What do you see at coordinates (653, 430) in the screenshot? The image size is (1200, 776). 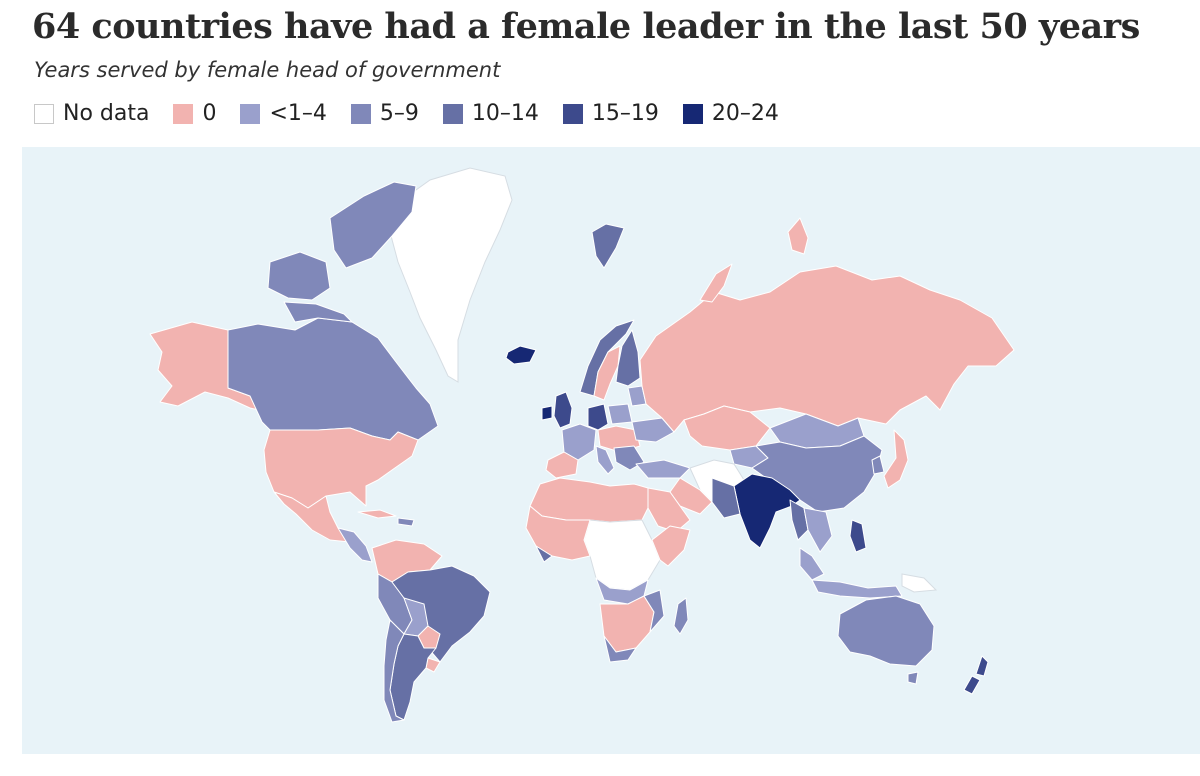 I see `region-ukraine` at bounding box center [653, 430].